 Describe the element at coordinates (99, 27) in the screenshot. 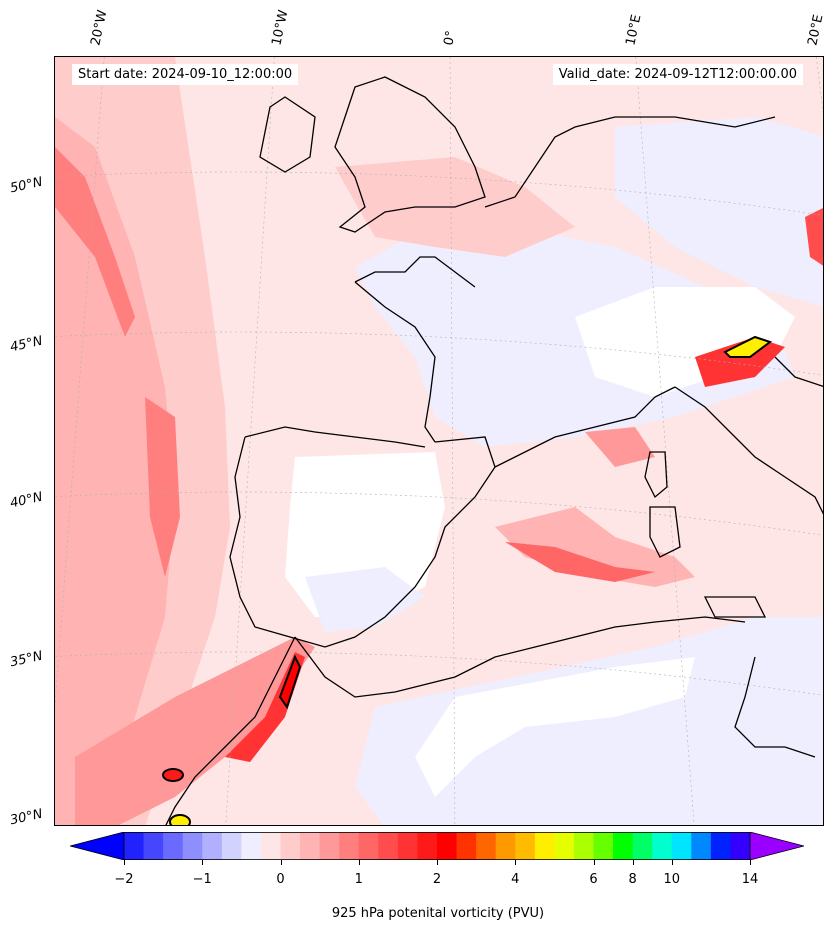

I see `lon-label-20w: 20°W` at that location.